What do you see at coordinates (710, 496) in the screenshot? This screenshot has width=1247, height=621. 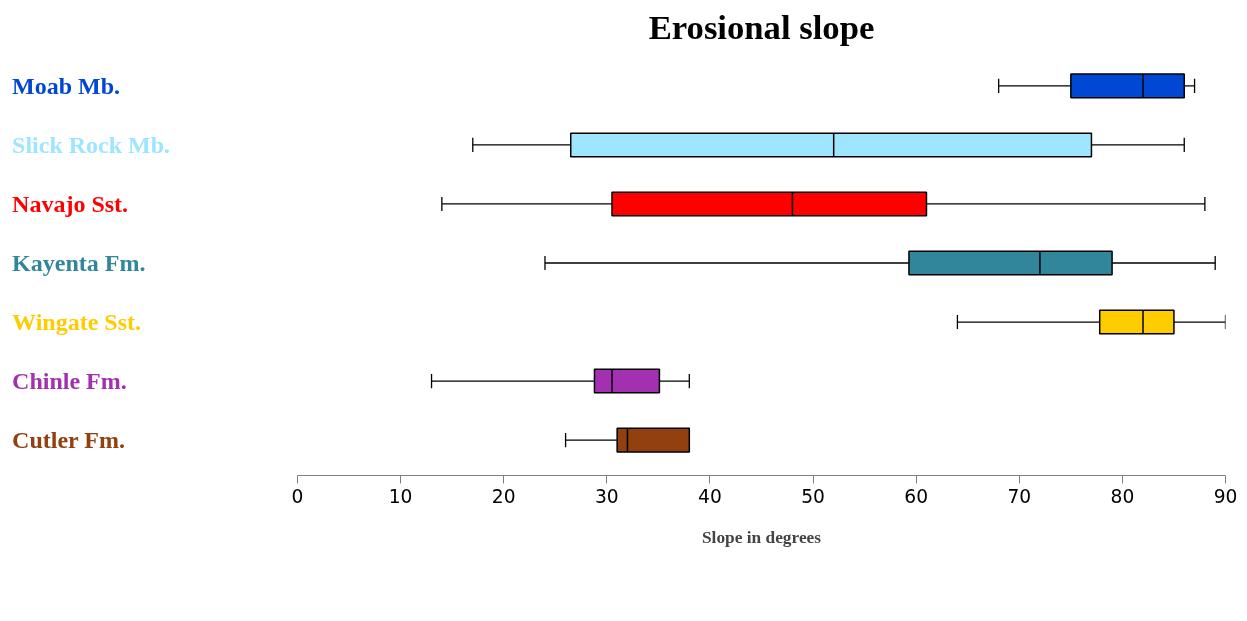 I see `x-tick-label: 40` at bounding box center [710, 496].